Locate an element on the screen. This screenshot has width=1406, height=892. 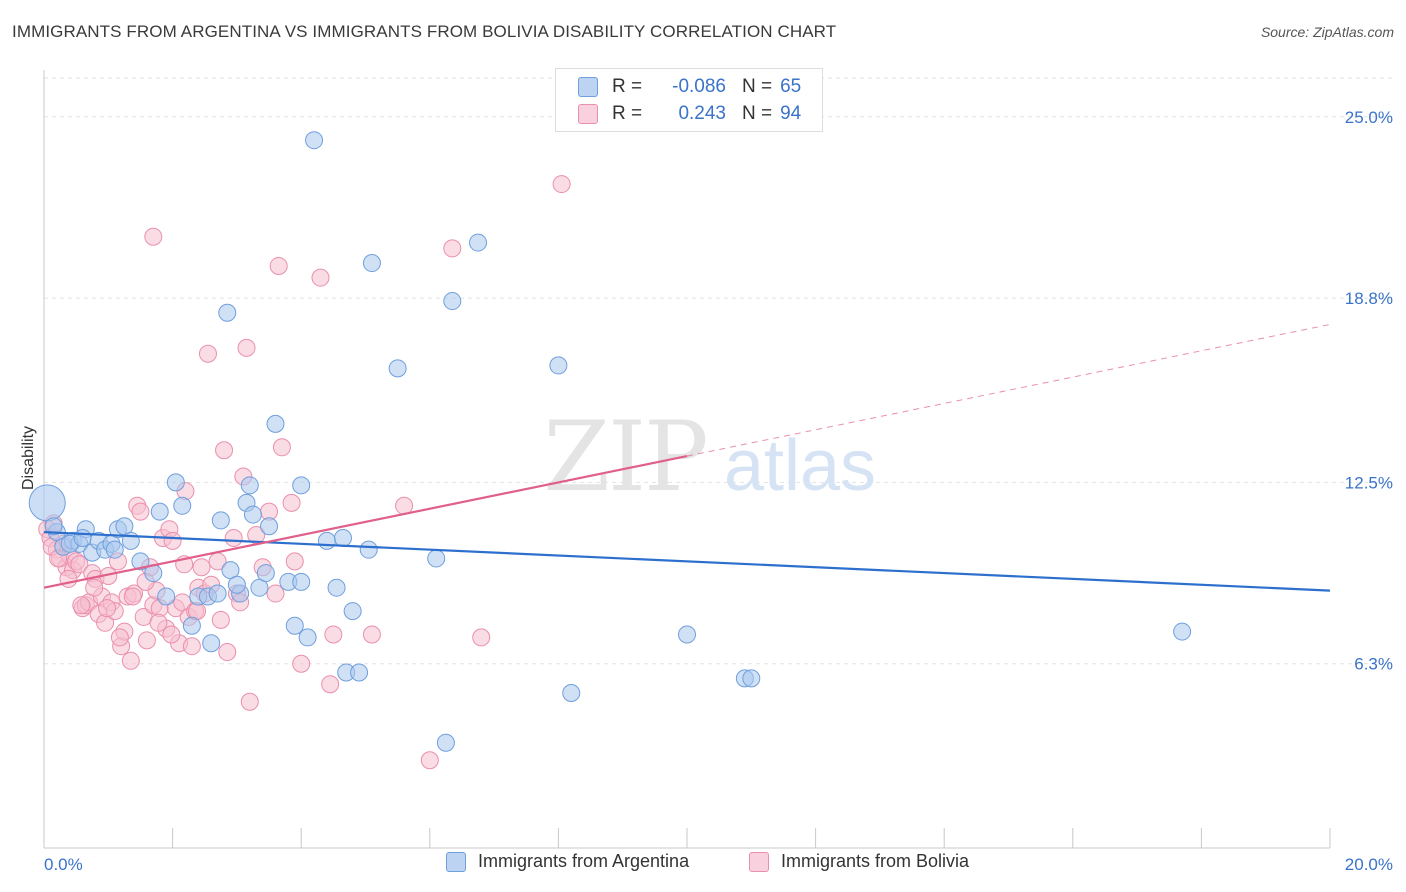
legend-row-bolivia: R = 0.243 N = 94 is located at coordinates (689, 114).